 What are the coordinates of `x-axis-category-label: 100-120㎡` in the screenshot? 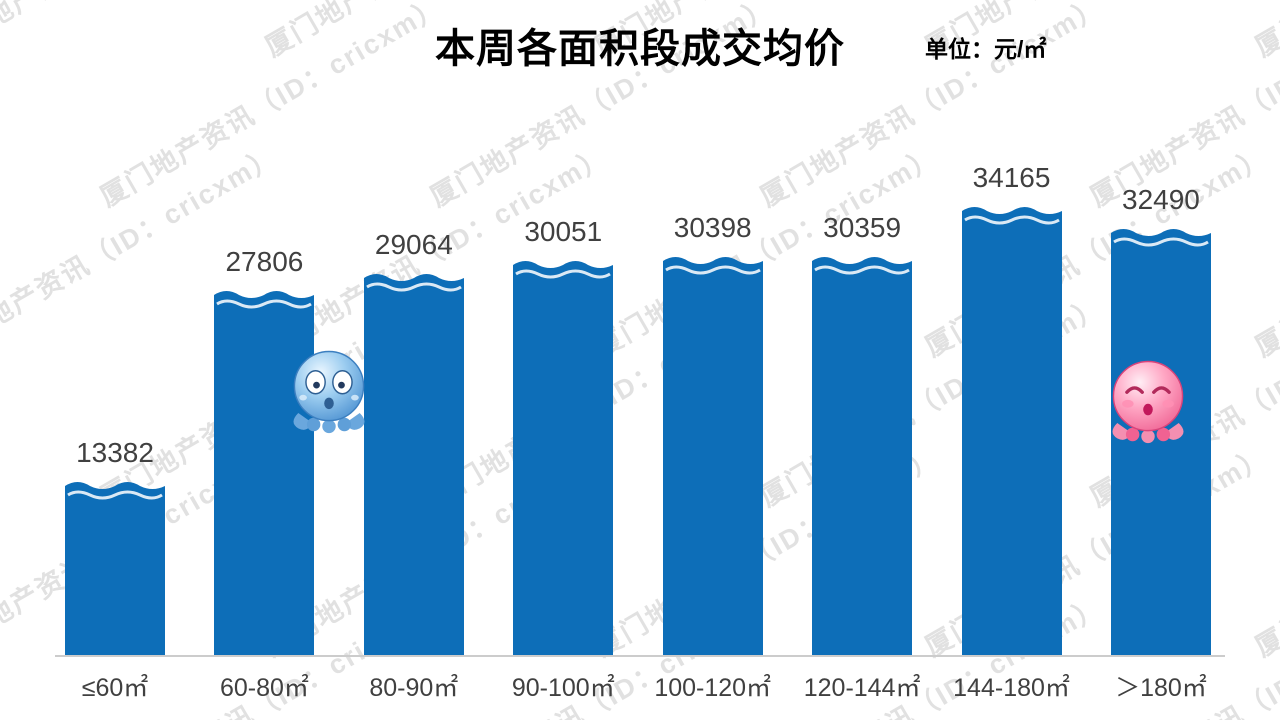 It's located at (713, 688).